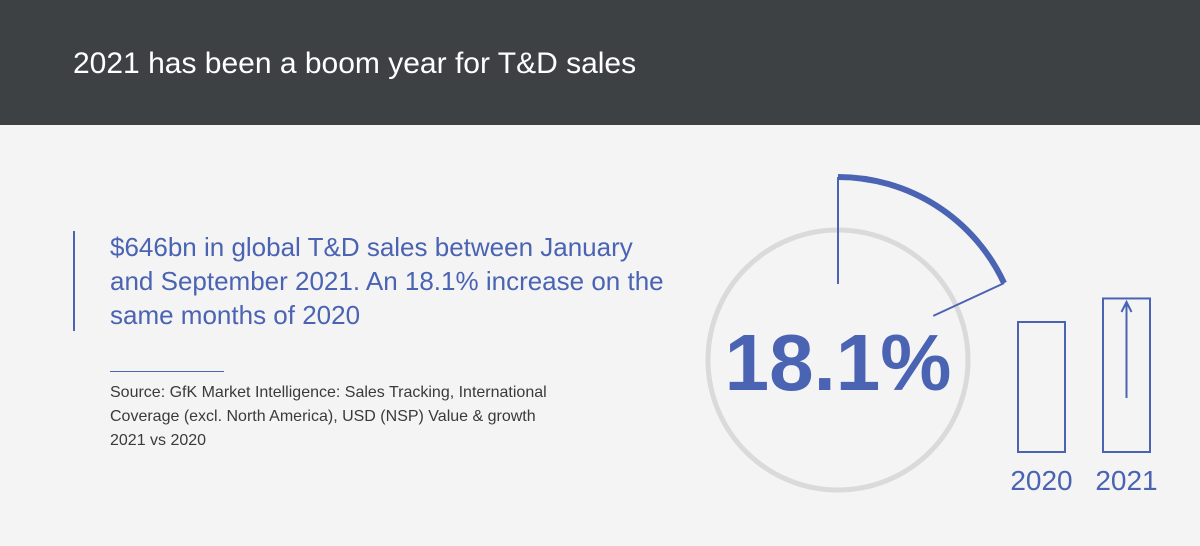 The width and height of the screenshot is (1200, 546). What do you see at coordinates (1126, 306) in the screenshot?
I see `arrow-head-icon` at bounding box center [1126, 306].